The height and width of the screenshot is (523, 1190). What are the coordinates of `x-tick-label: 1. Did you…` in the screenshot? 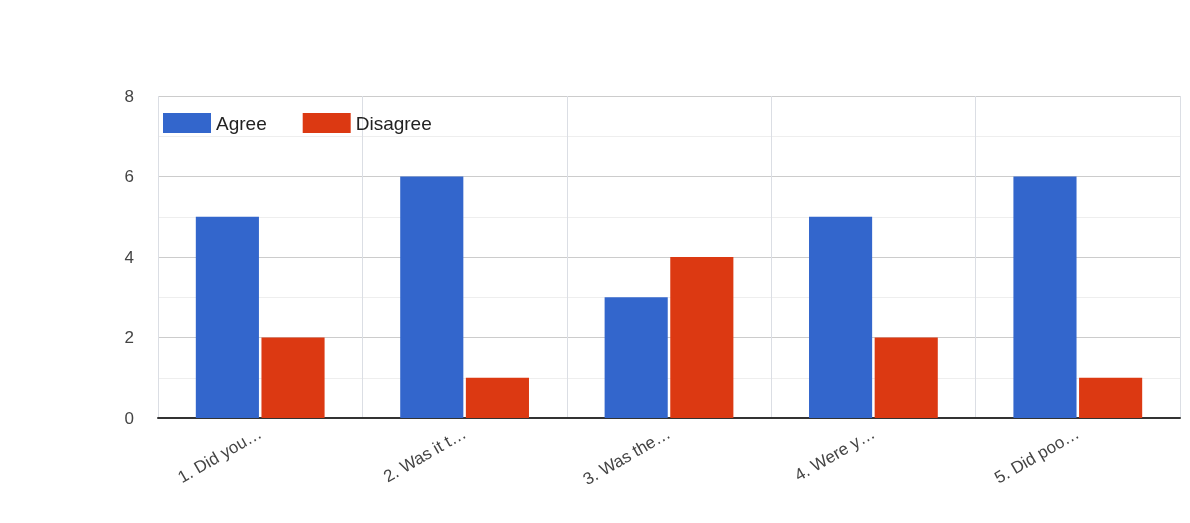 It's located at (219, 455).